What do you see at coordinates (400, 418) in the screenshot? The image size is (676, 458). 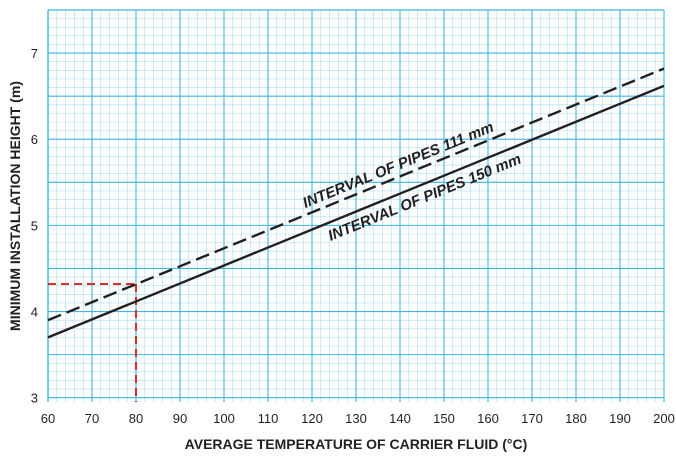 I see `x-tick-label: 140` at bounding box center [400, 418].